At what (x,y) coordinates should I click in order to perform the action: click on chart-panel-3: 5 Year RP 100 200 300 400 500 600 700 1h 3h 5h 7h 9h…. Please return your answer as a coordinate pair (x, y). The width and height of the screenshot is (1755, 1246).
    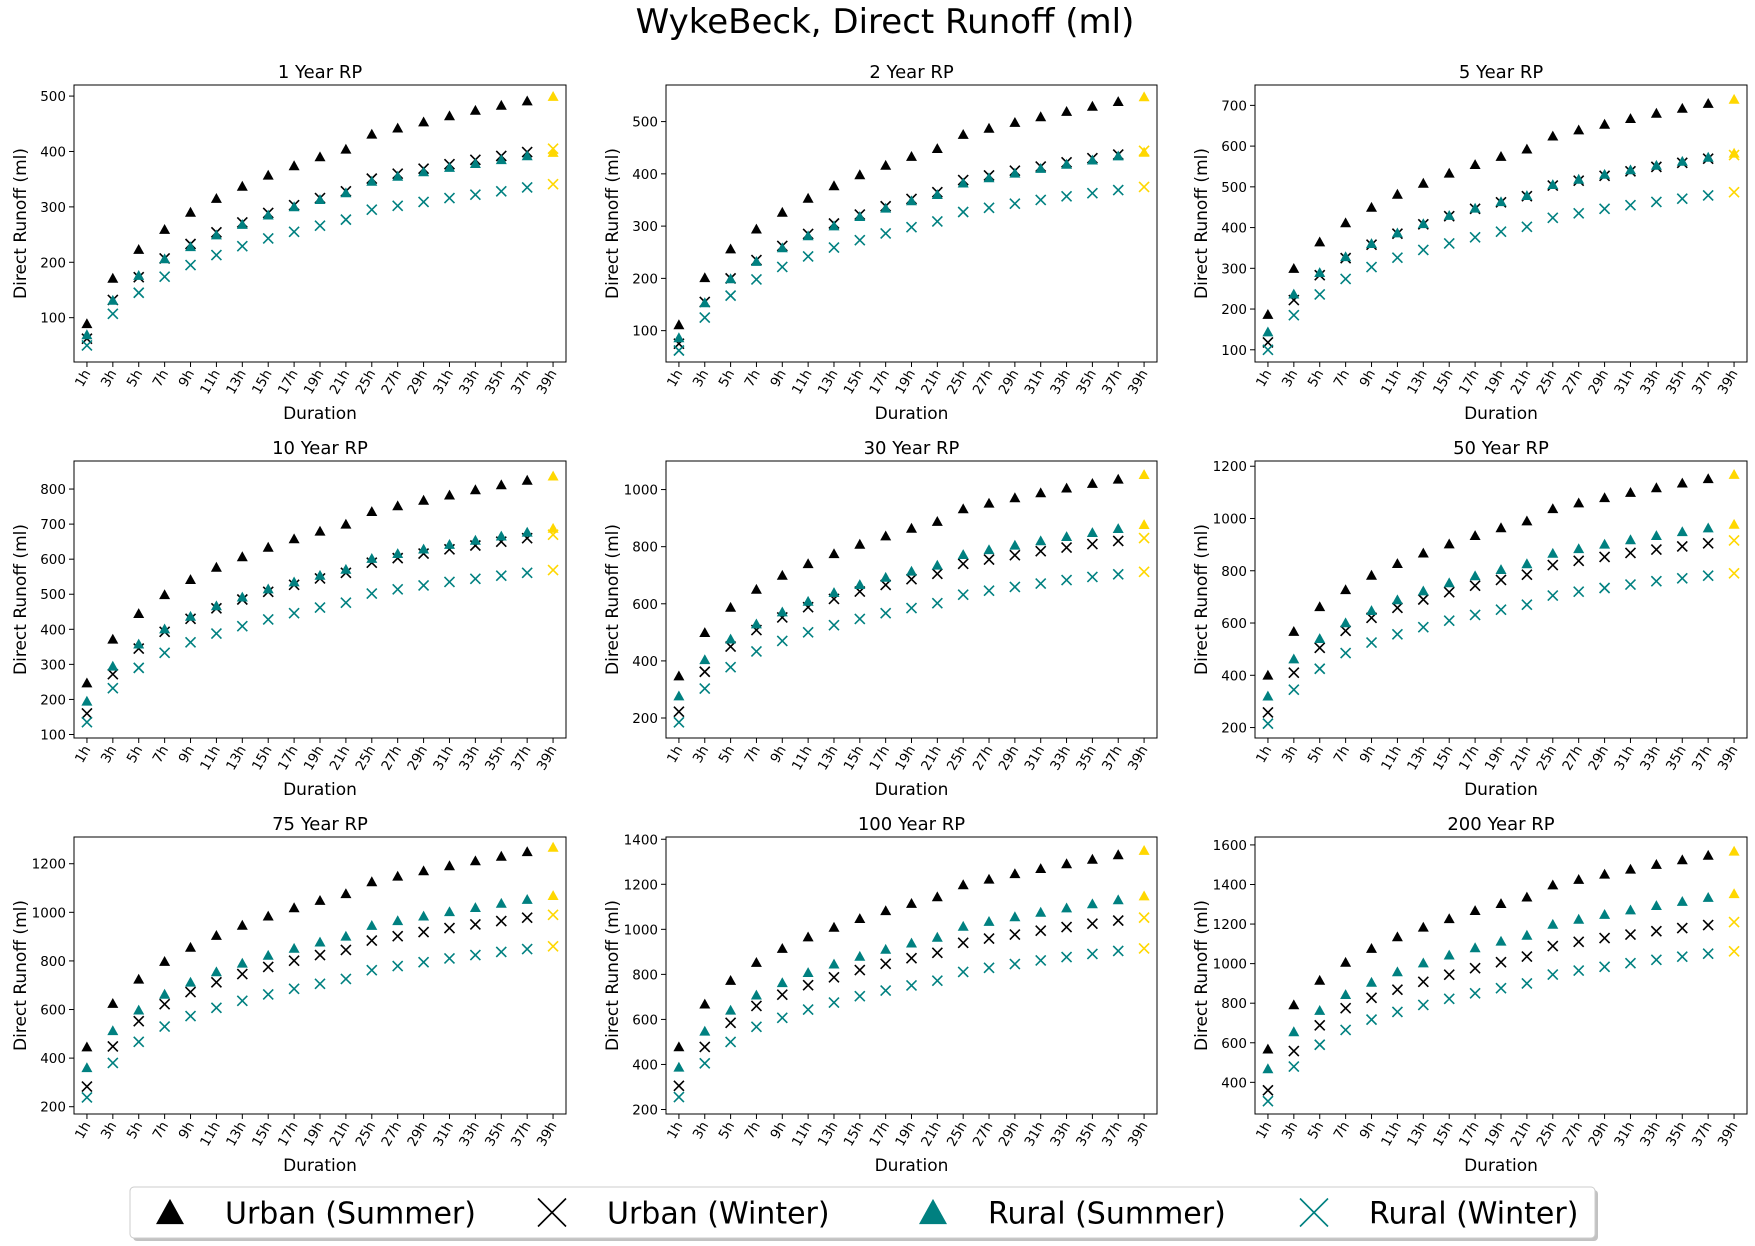
    Looking at the image, I should click on (1470, 243).